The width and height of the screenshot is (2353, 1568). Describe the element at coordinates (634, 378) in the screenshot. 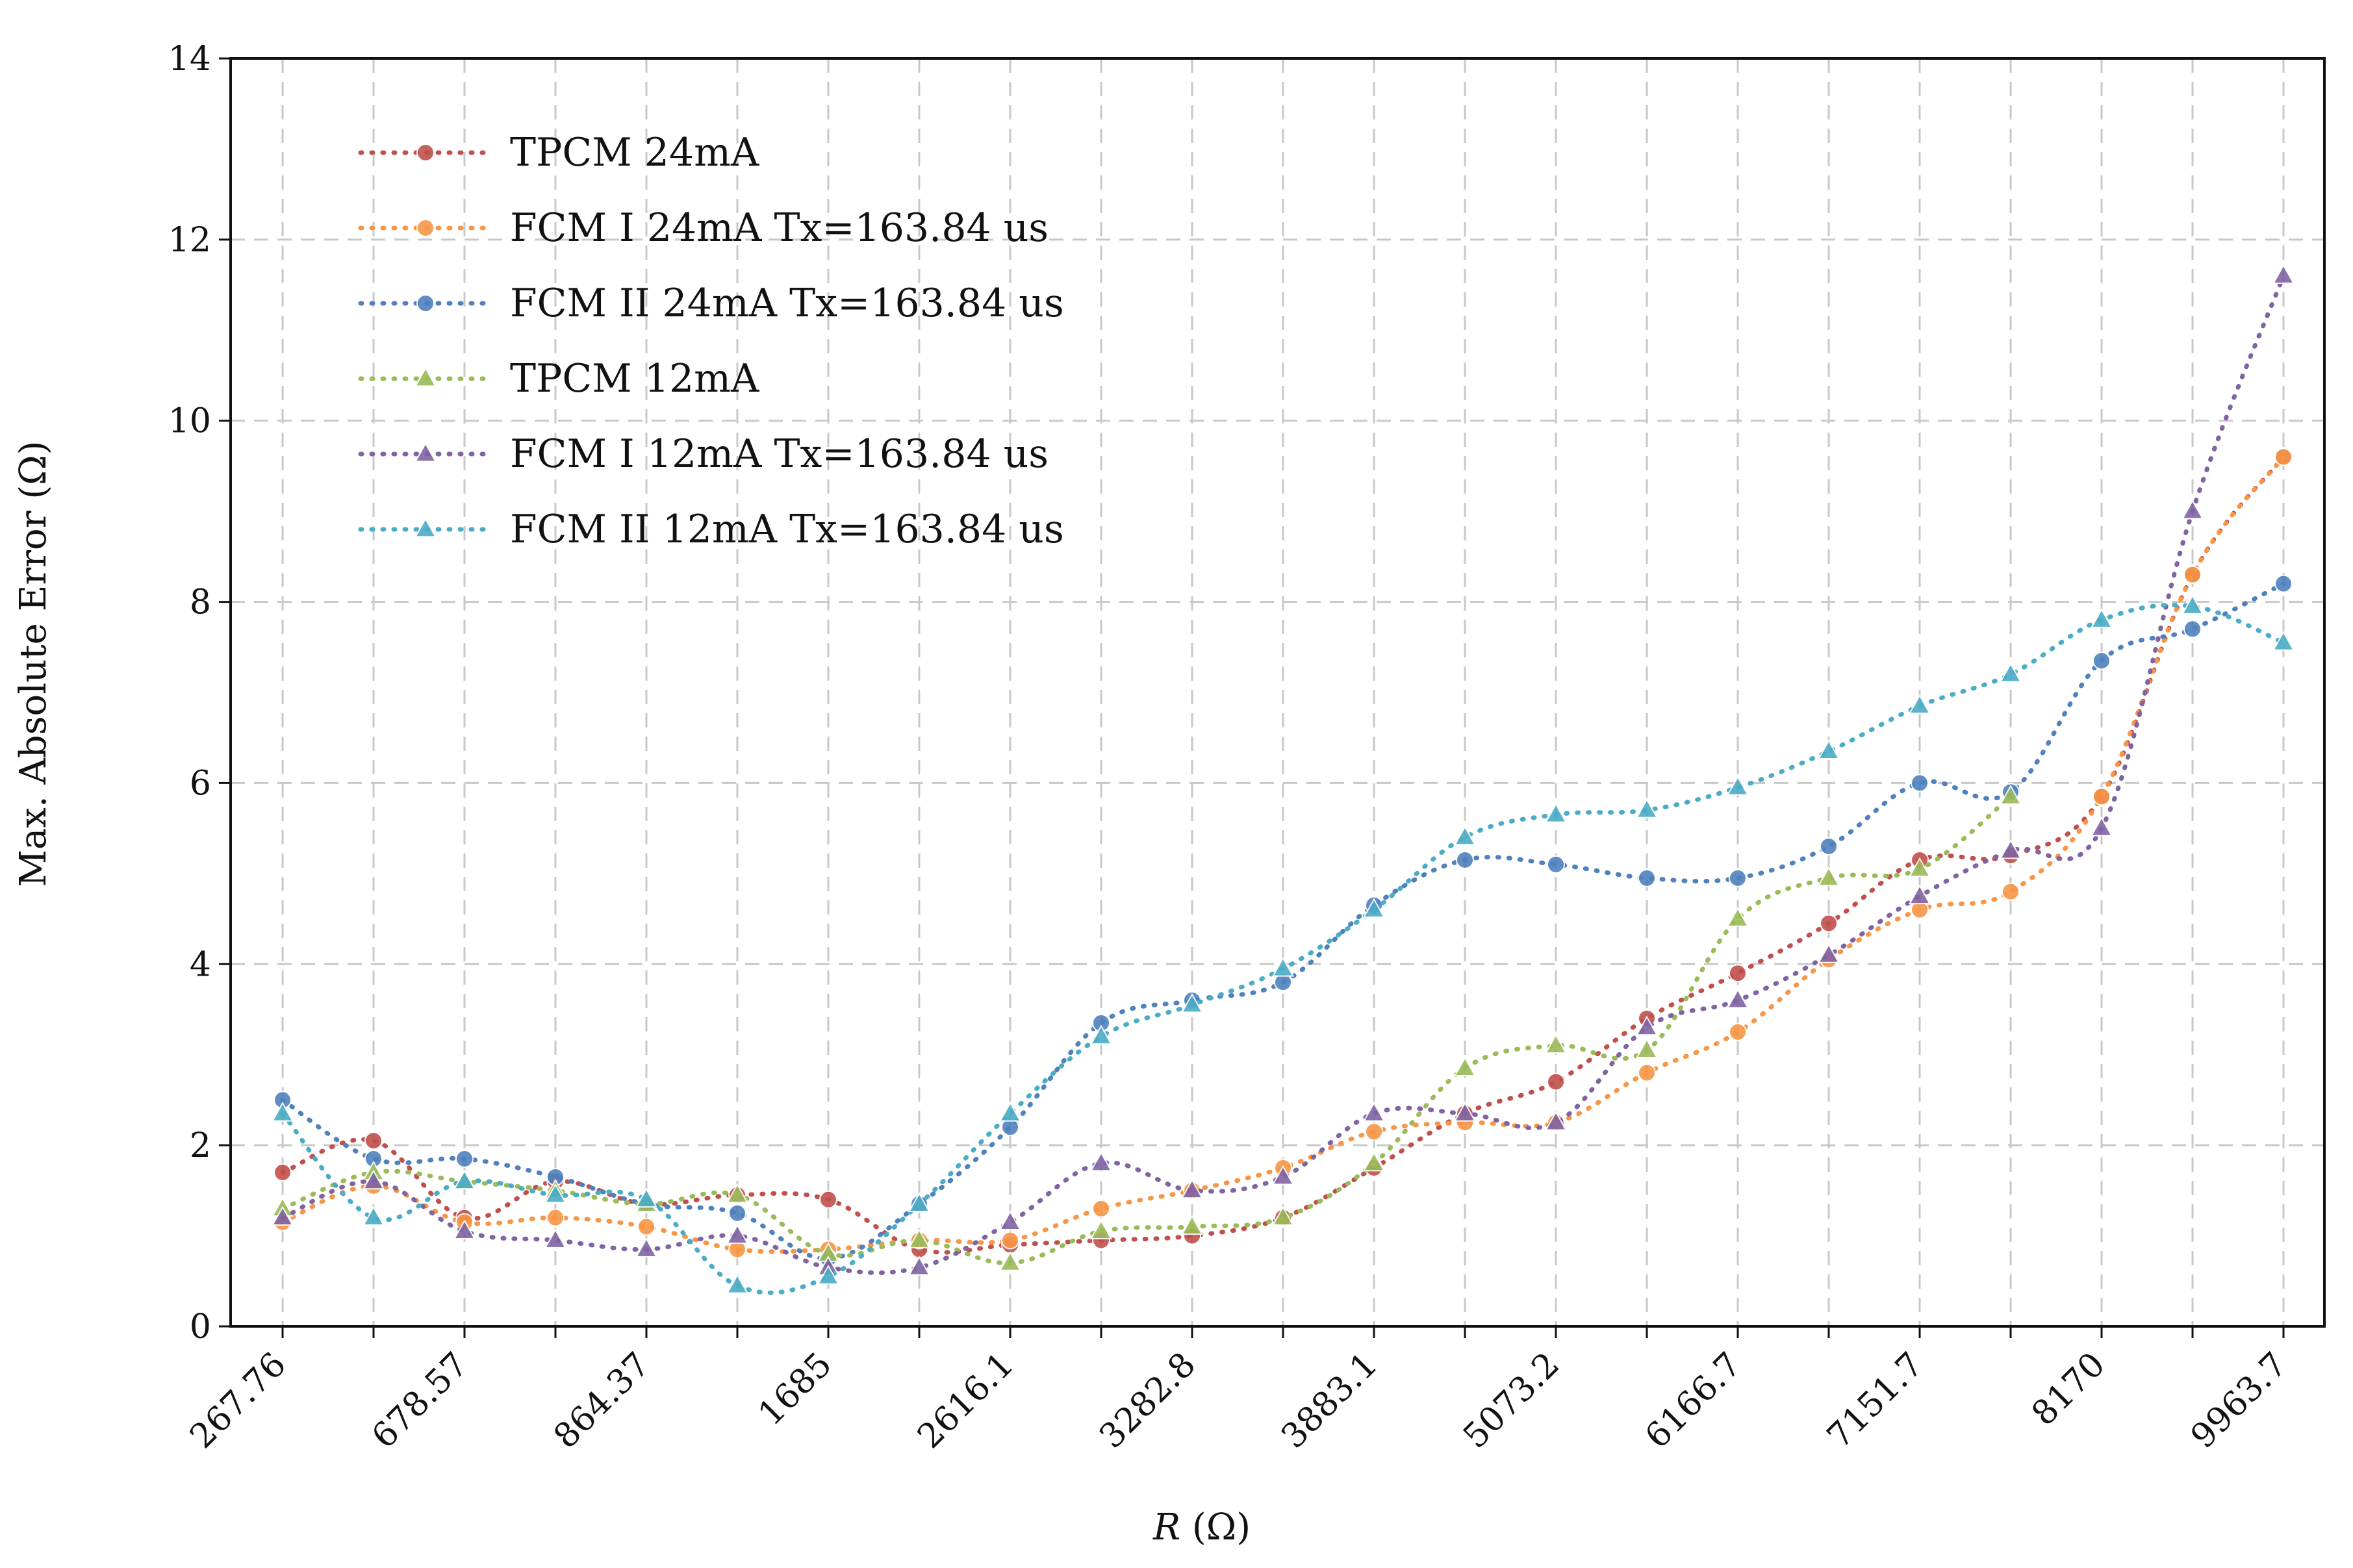

I see `legend-label: TPCM 12mA` at that location.